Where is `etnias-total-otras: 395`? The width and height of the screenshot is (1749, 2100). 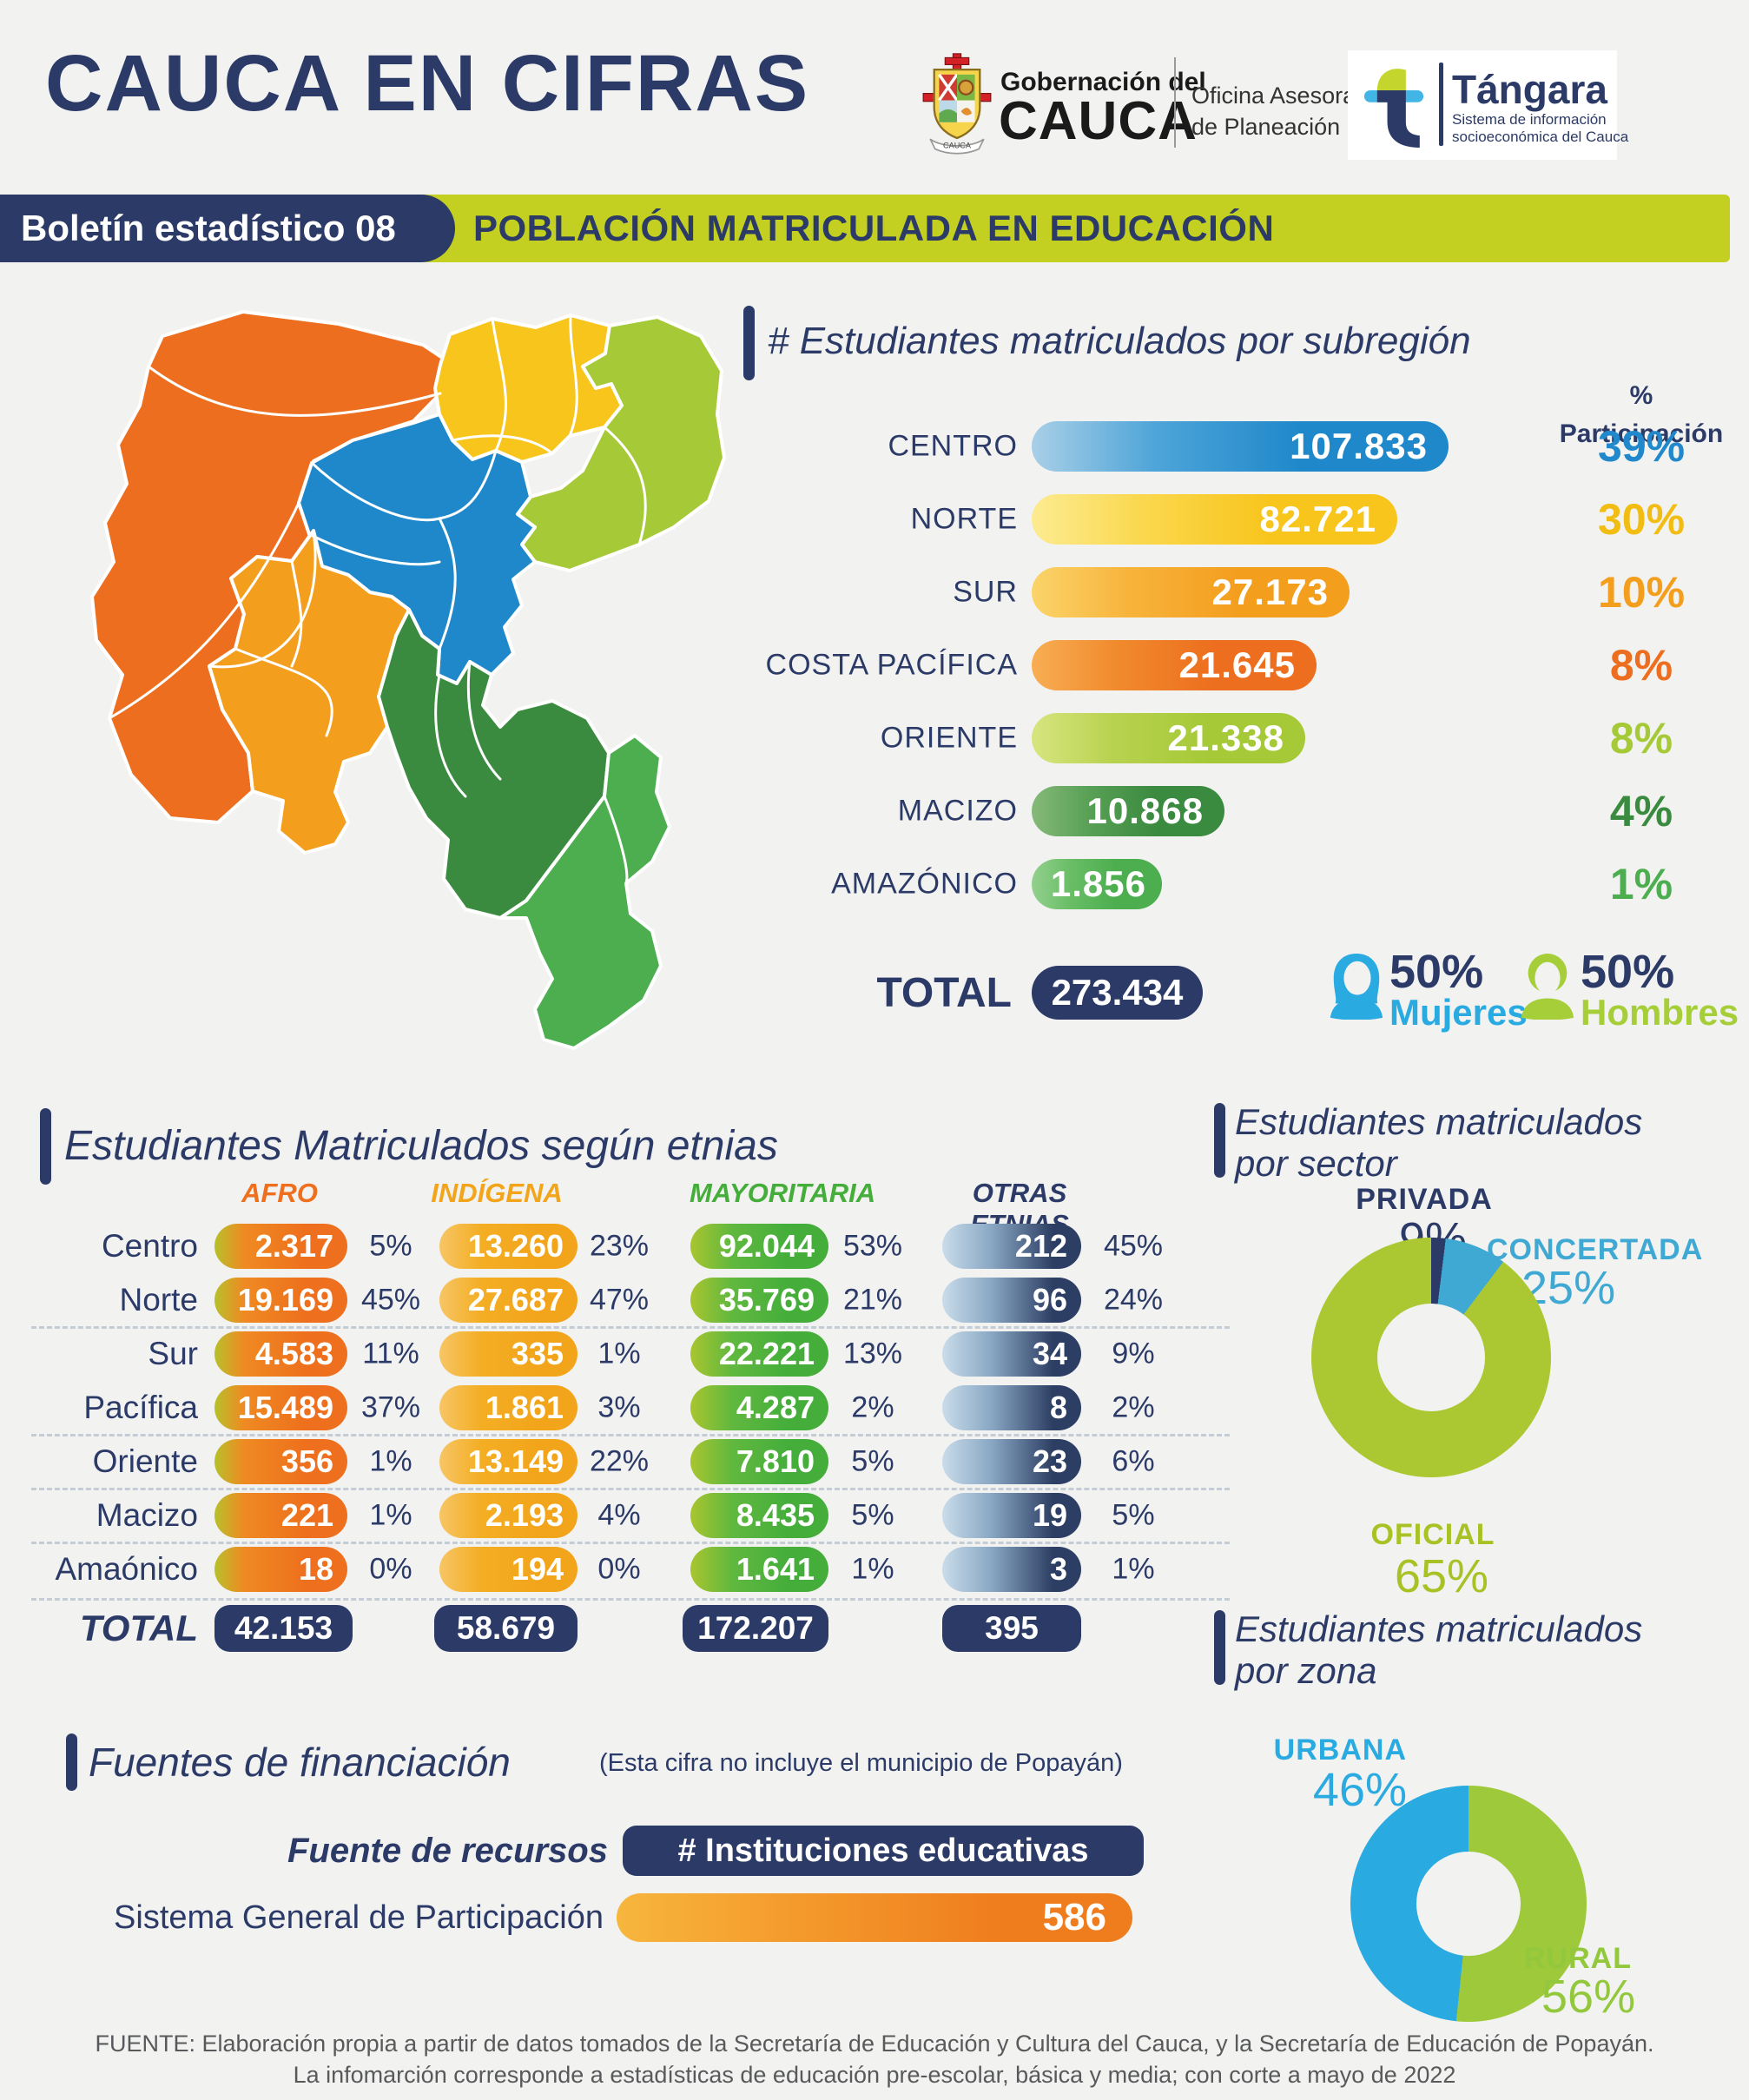
etnias-total-otras: 395 is located at coordinates (1011, 1628).